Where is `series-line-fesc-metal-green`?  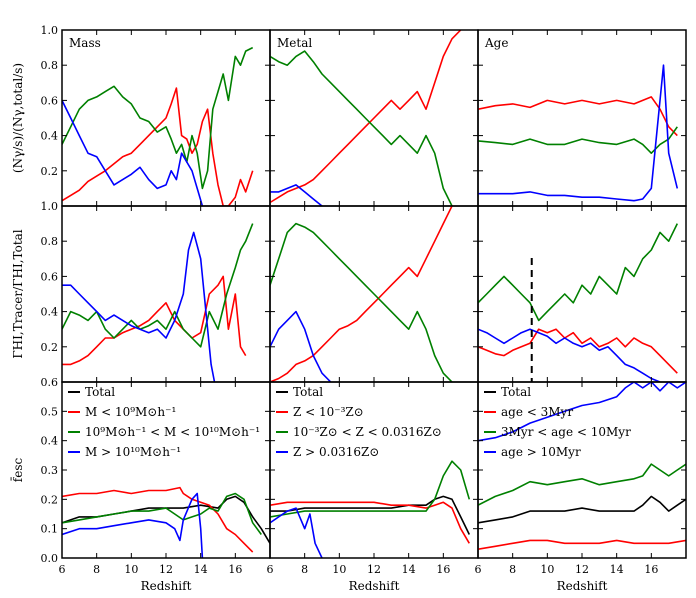 series-line-fesc-metal-green is located at coordinates (370, 489).